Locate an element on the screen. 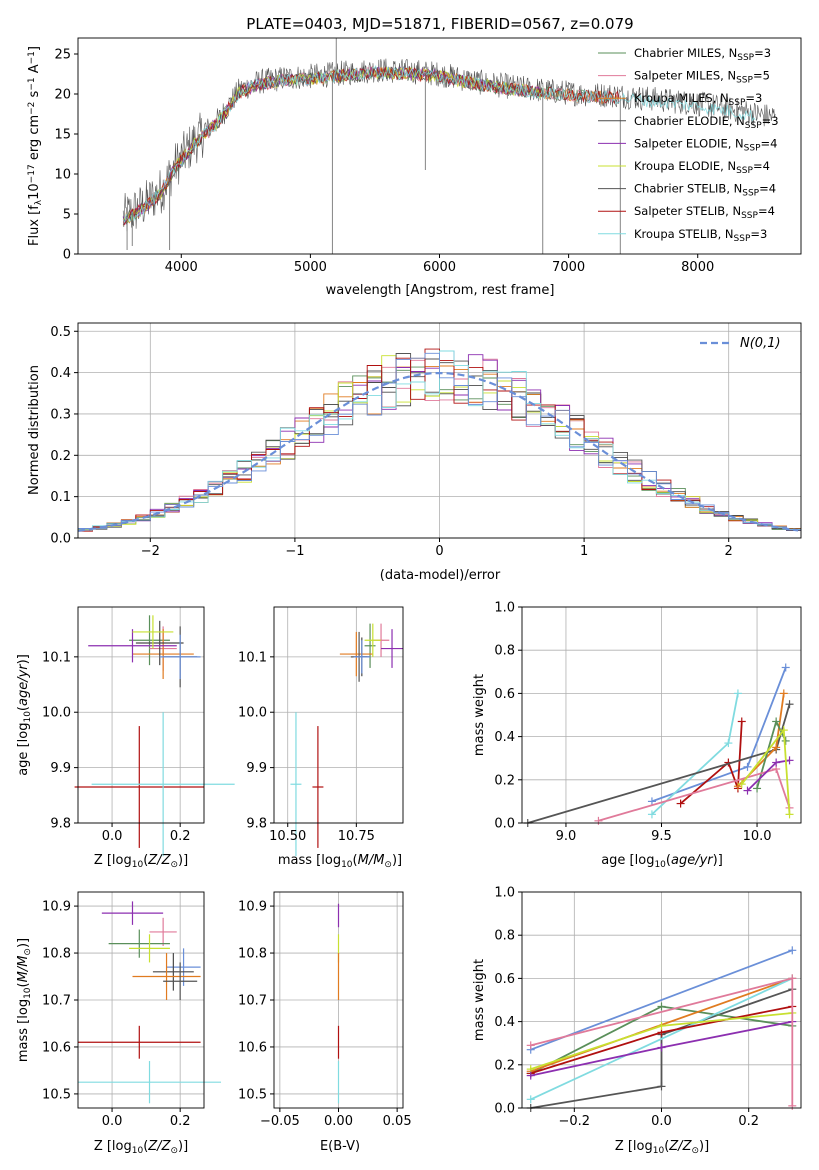 The height and width of the screenshot is (1170, 819). y-tick-label: 1.0 is located at coordinates (504, 893).